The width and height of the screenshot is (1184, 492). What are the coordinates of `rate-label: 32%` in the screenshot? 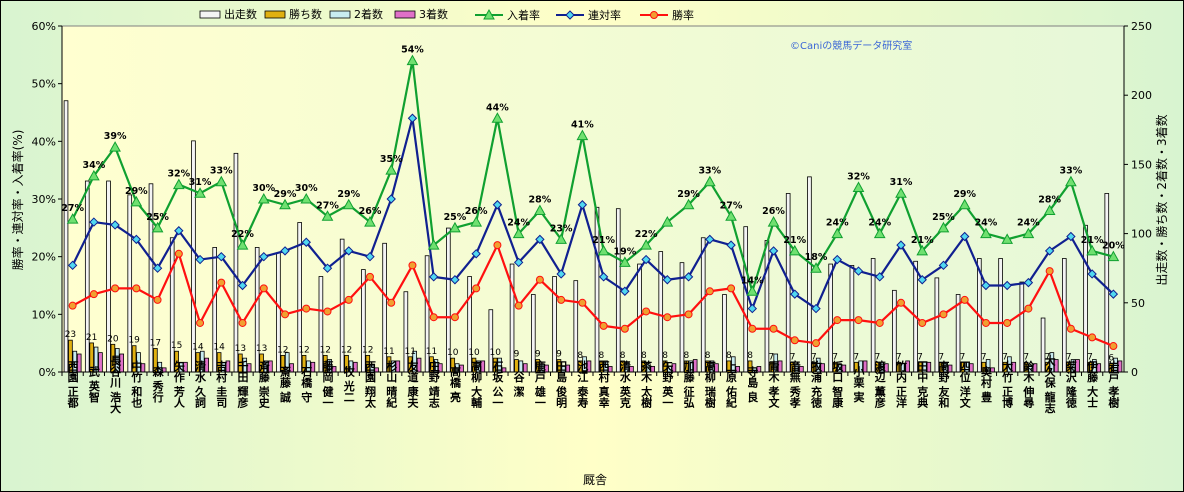 It's located at (178, 174).